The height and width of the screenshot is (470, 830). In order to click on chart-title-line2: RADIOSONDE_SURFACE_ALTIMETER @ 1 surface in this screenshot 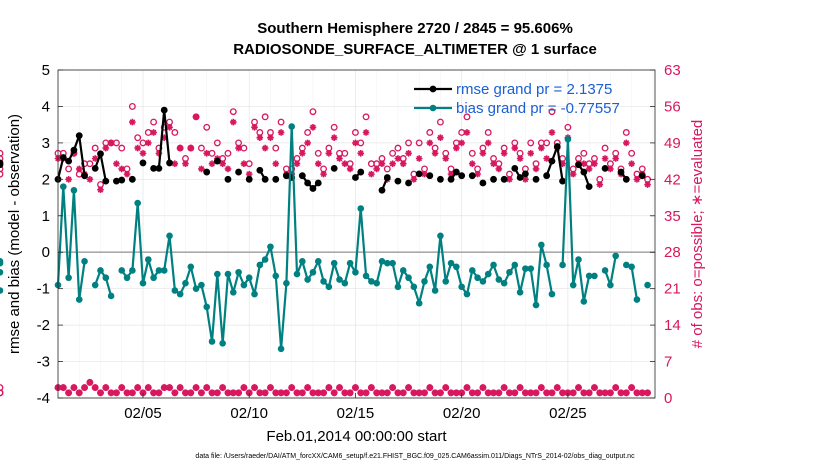, I will do `click(415, 49)`.